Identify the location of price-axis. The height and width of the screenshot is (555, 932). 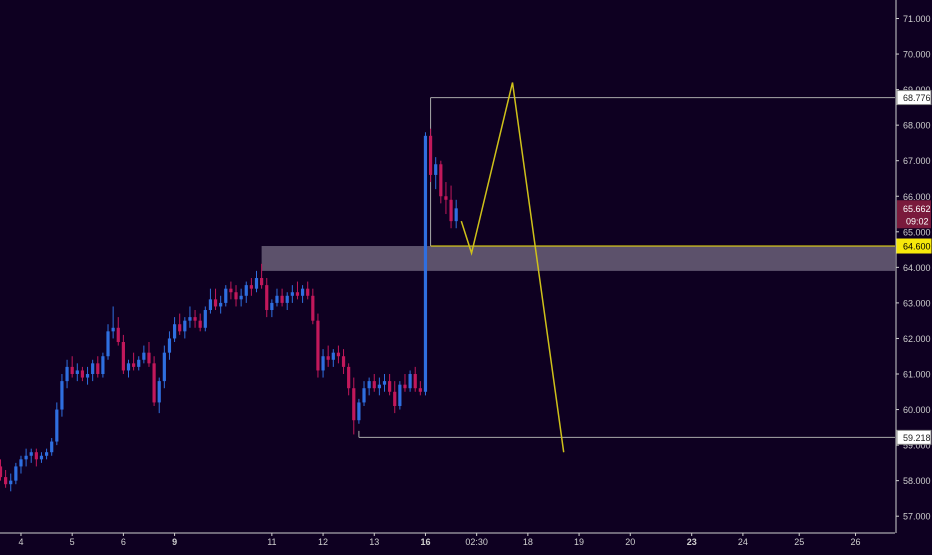
(914, 275).